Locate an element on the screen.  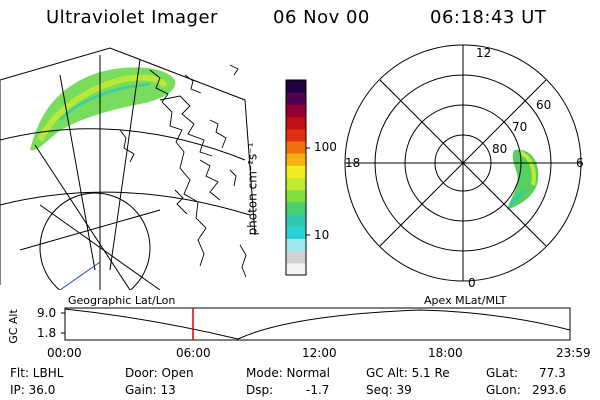
glon-value: 293.6 is located at coordinates (549, 390).